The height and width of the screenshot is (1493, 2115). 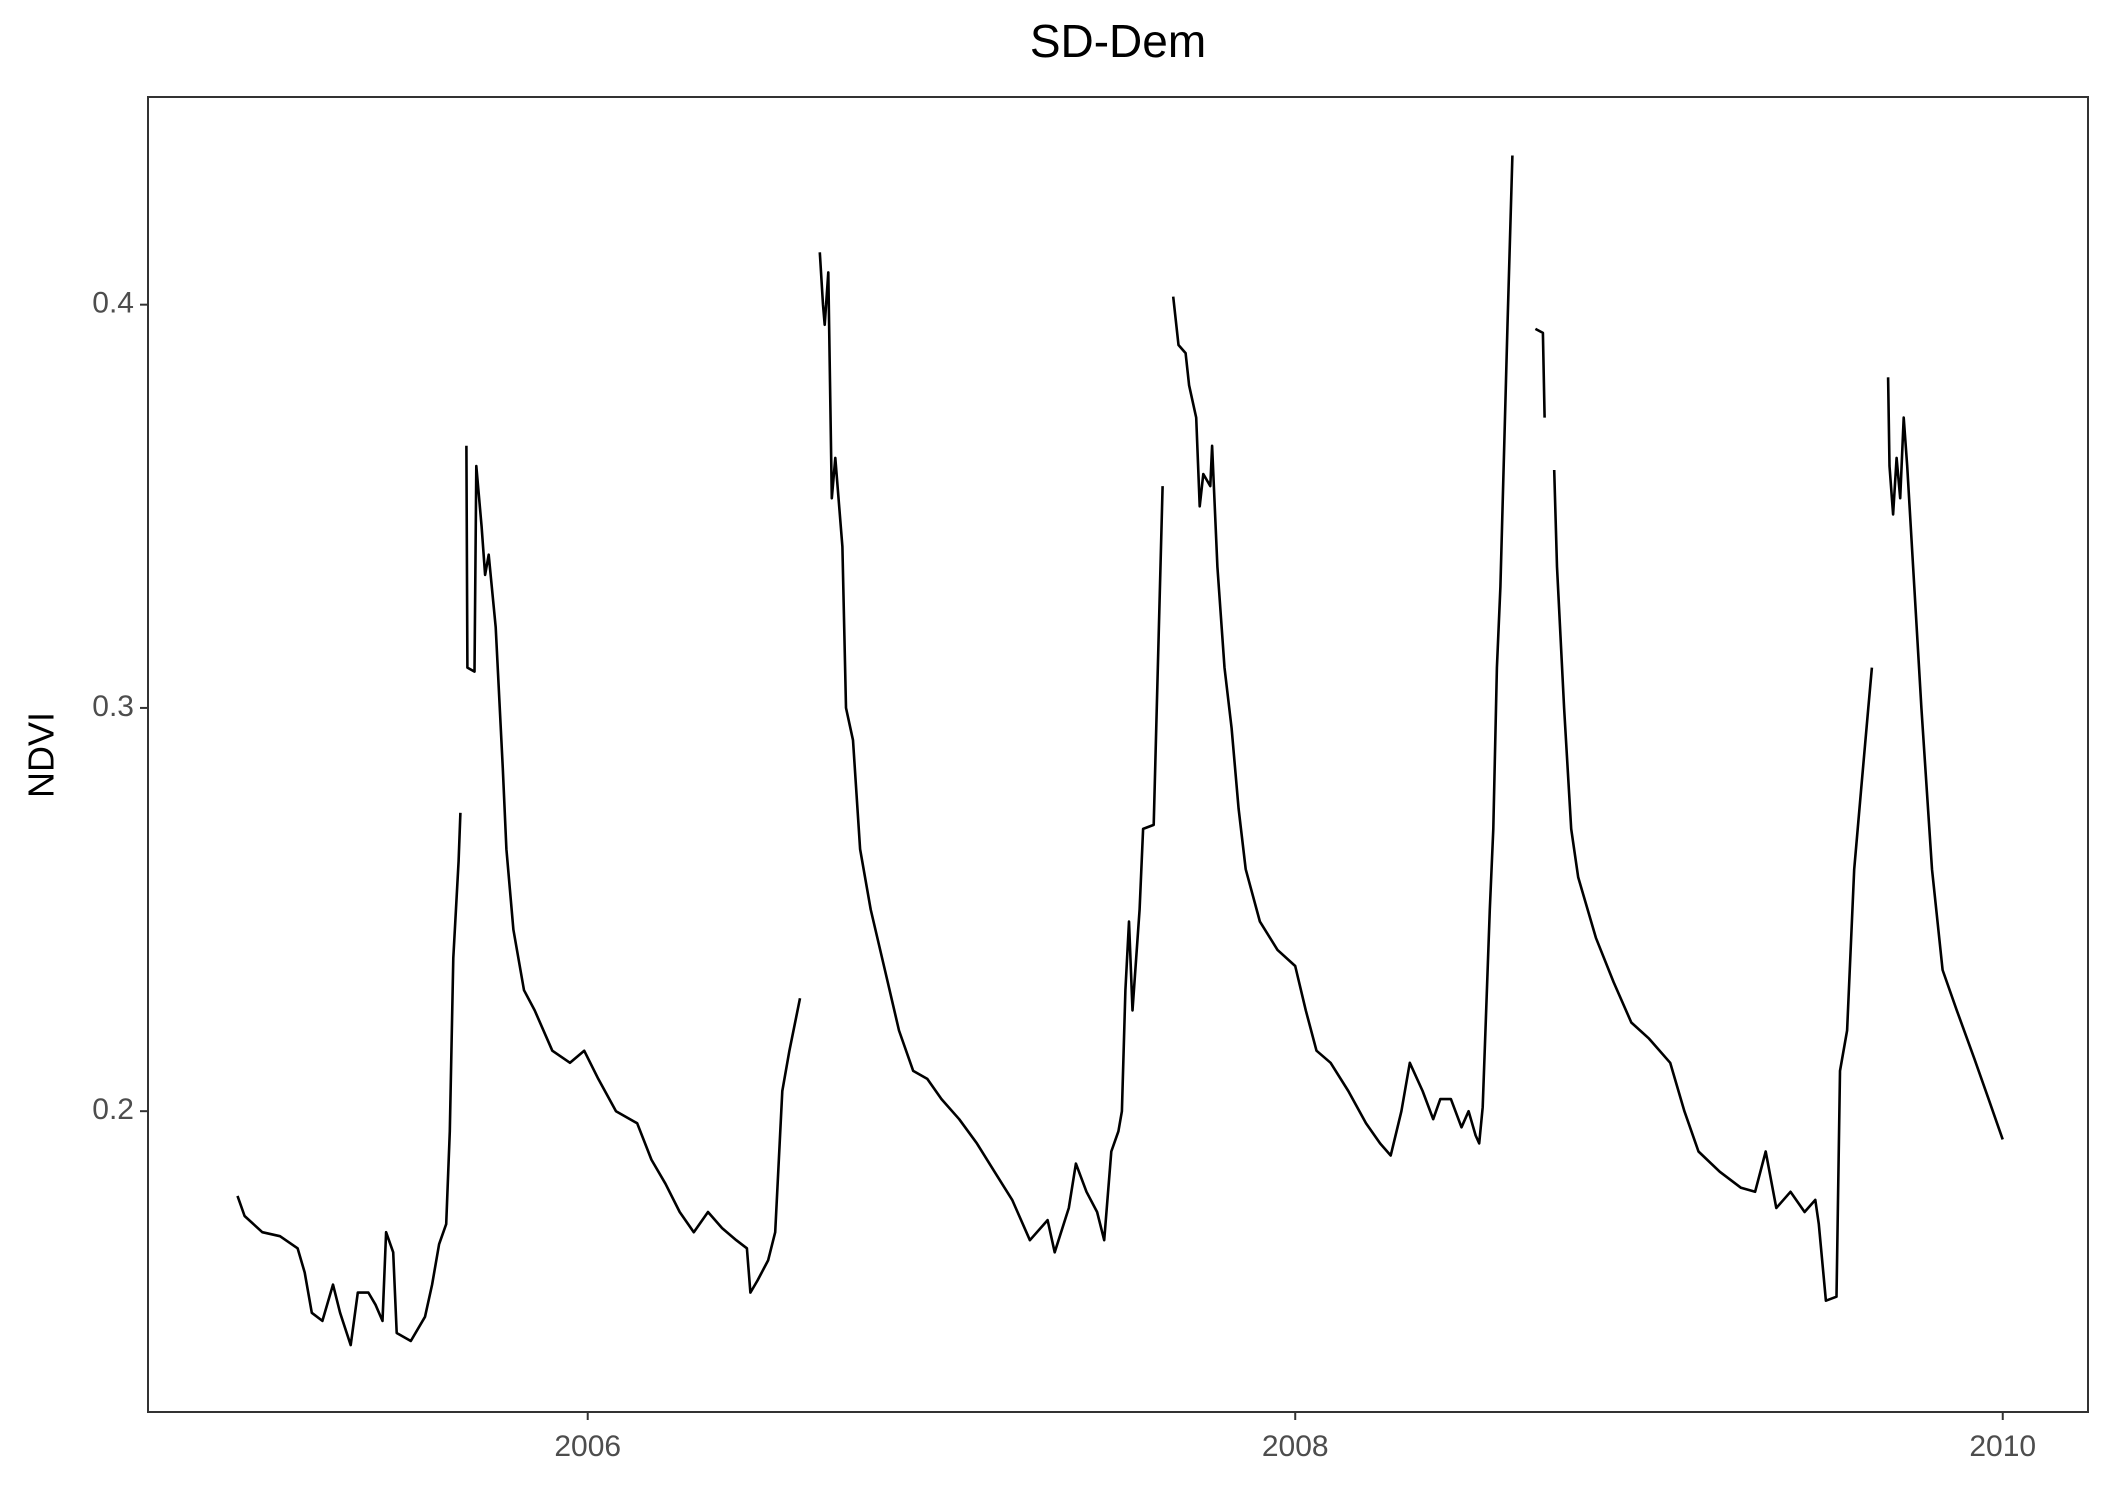 What do you see at coordinates (113, 1109) in the screenshot?
I see `y-tick-label: 0.2` at bounding box center [113, 1109].